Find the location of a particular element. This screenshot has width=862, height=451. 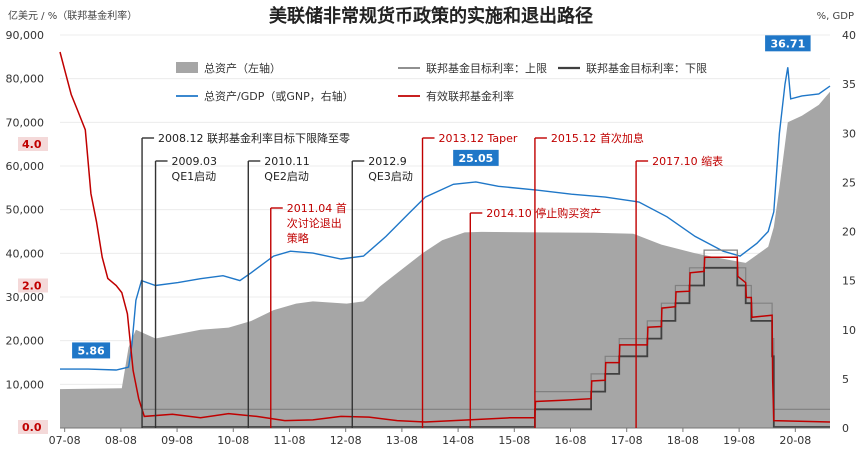

value-tag-label: 36.71 is located at coordinates (787, 43).